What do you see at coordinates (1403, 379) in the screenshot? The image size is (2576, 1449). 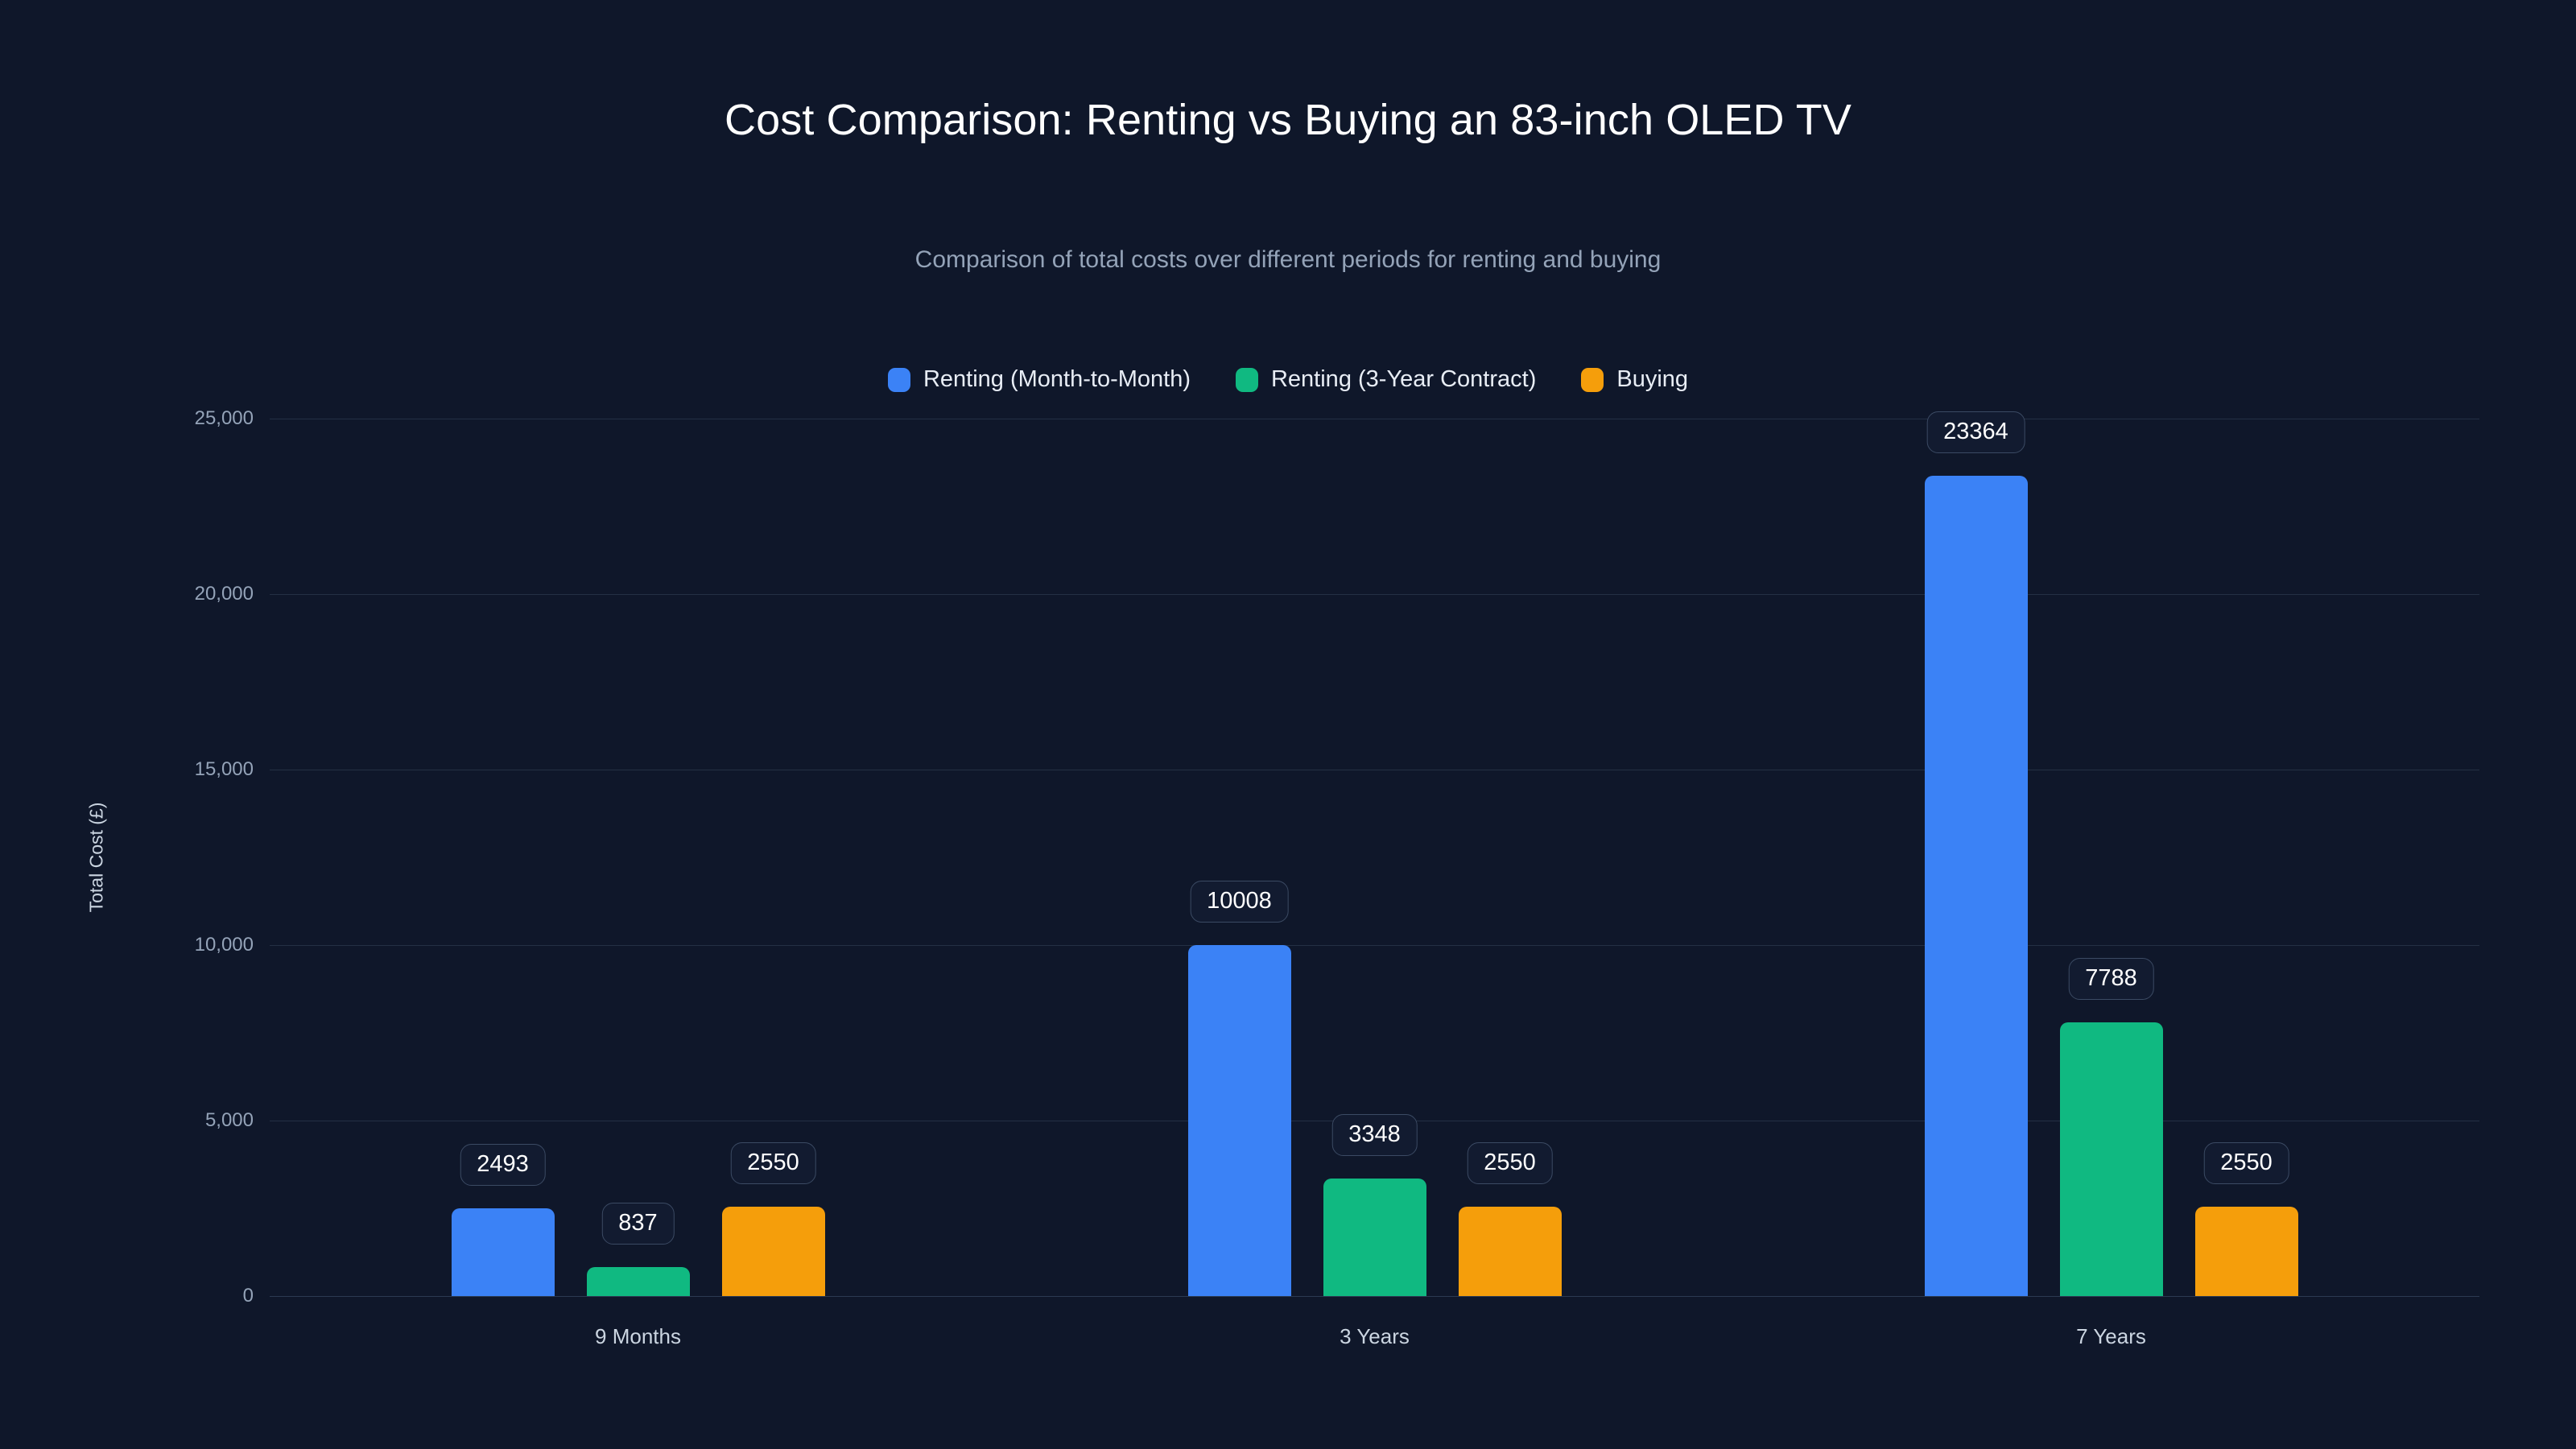 I see `legend-label: Renting (3-Year Contract)` at bounding box center [1403, 379].